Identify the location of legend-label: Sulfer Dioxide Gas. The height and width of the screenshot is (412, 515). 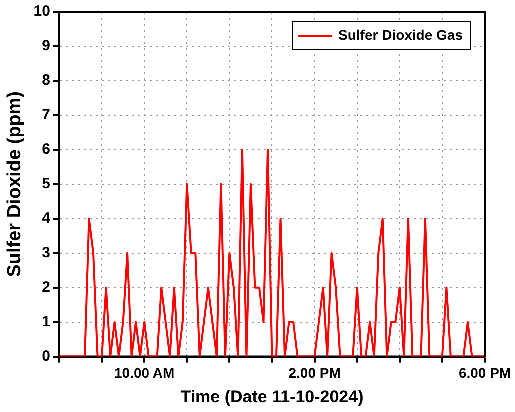
(401, 34).